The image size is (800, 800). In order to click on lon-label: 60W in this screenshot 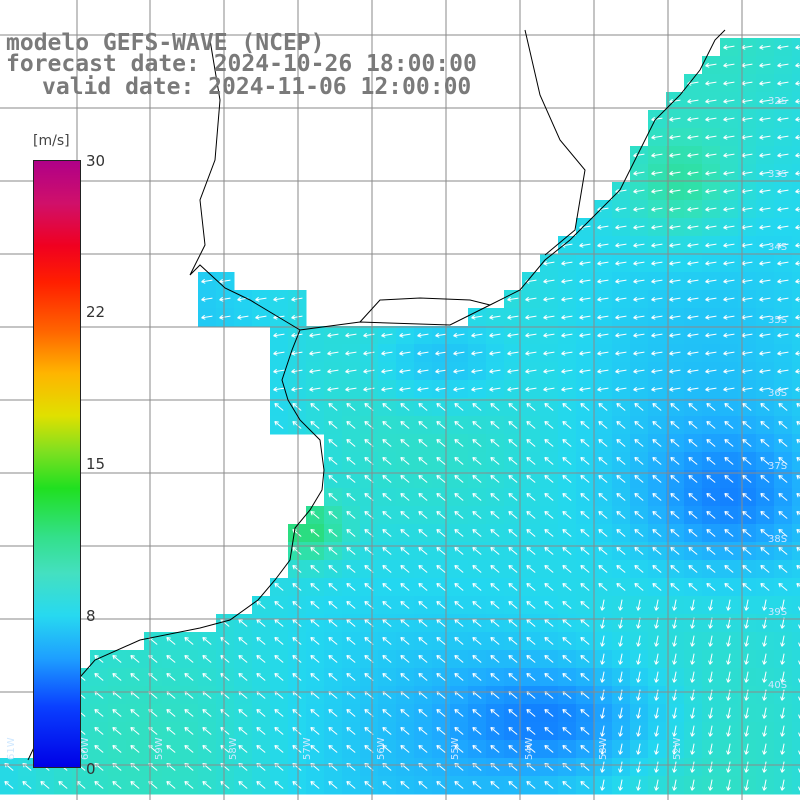, I will do `click(85, 748)`.